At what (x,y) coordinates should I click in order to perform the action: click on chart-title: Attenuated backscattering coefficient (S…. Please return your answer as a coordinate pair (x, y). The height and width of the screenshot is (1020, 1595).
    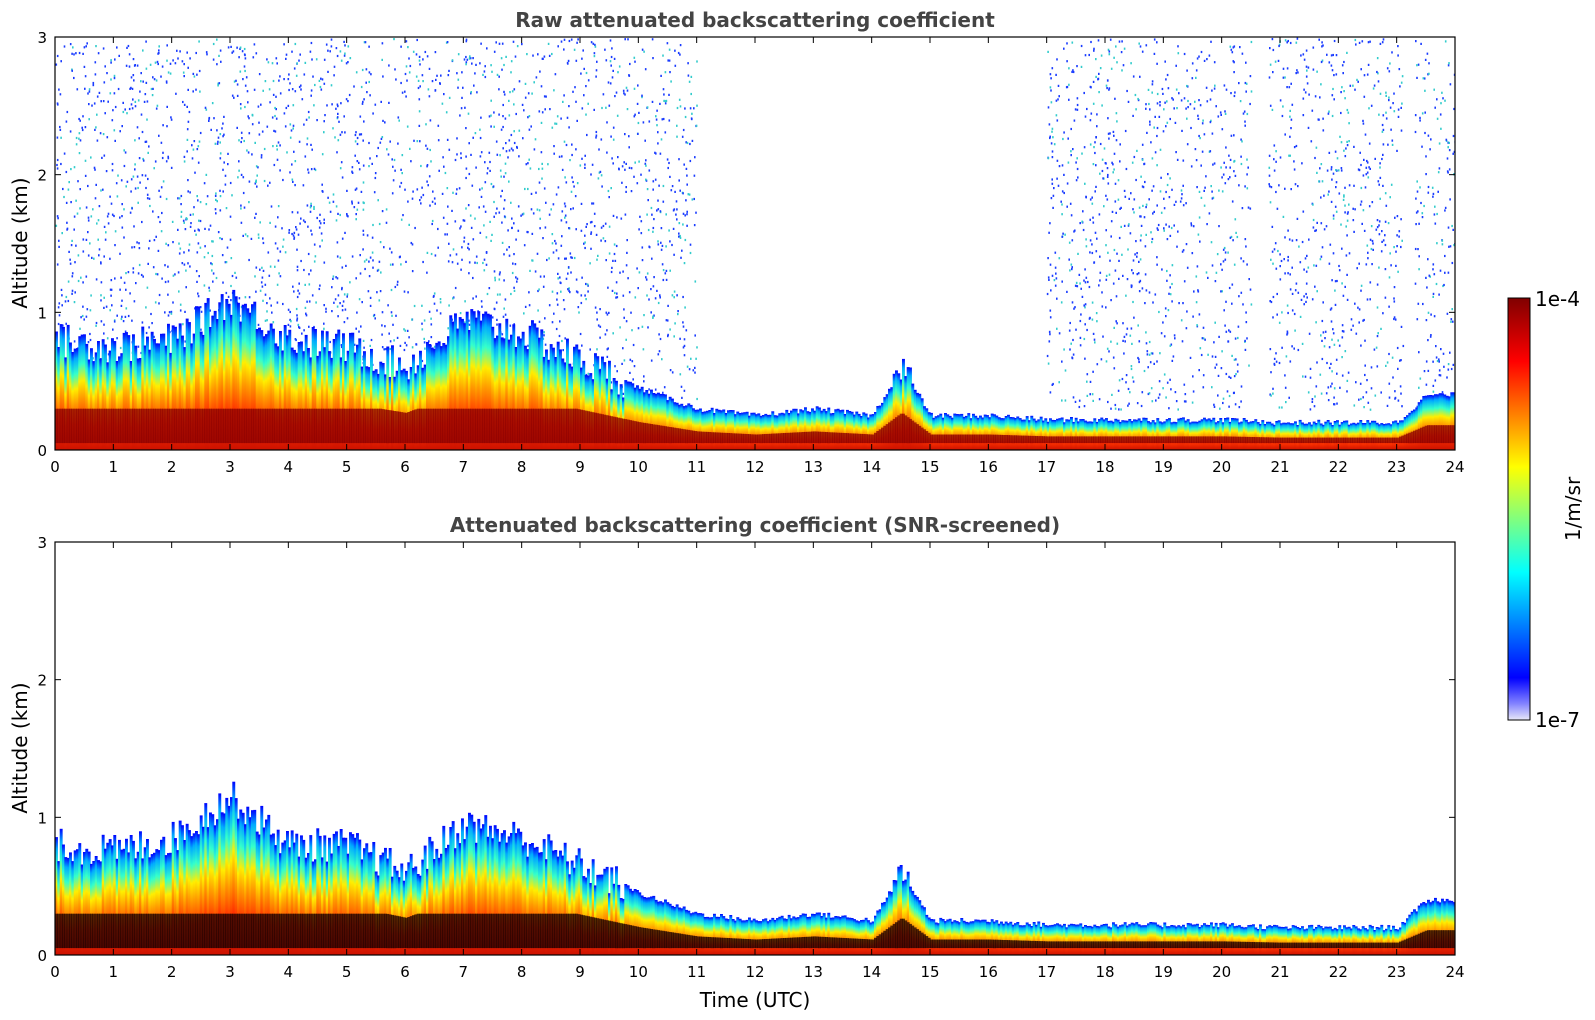
    Looking at the image, I should click on (755, 525).